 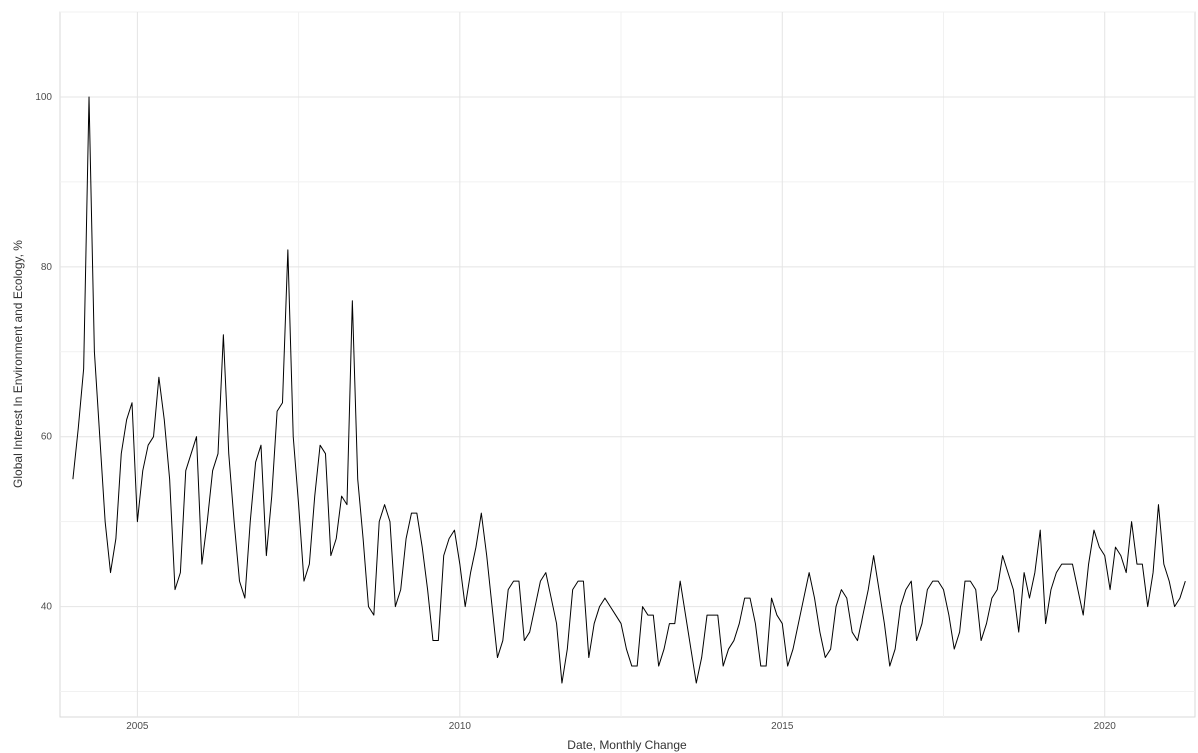 What do you see at coordinates (627, 745) in the screenshot?
I see `x-axis-title: Date, Monthly Change` at bounding box center [627, 745].